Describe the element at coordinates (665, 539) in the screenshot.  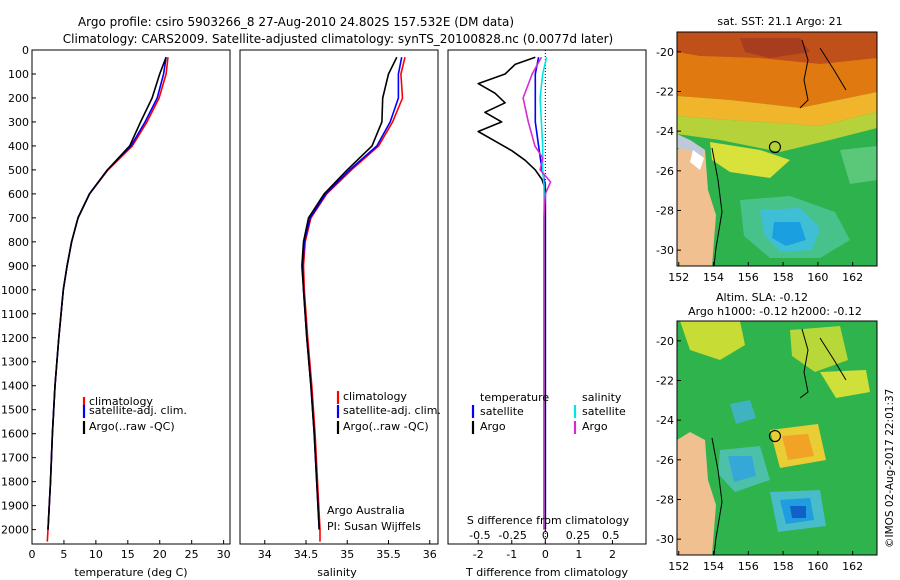
I see `sla-map-latitude-tick-label: -30` at that location.